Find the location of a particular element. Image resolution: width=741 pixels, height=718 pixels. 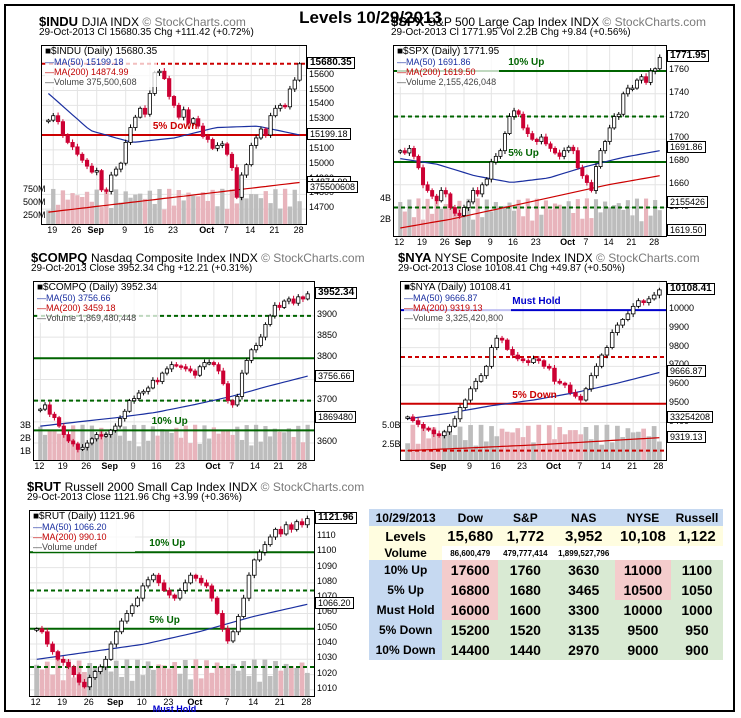

volume-tick: 5.0B is located at coordinates (391, 424).